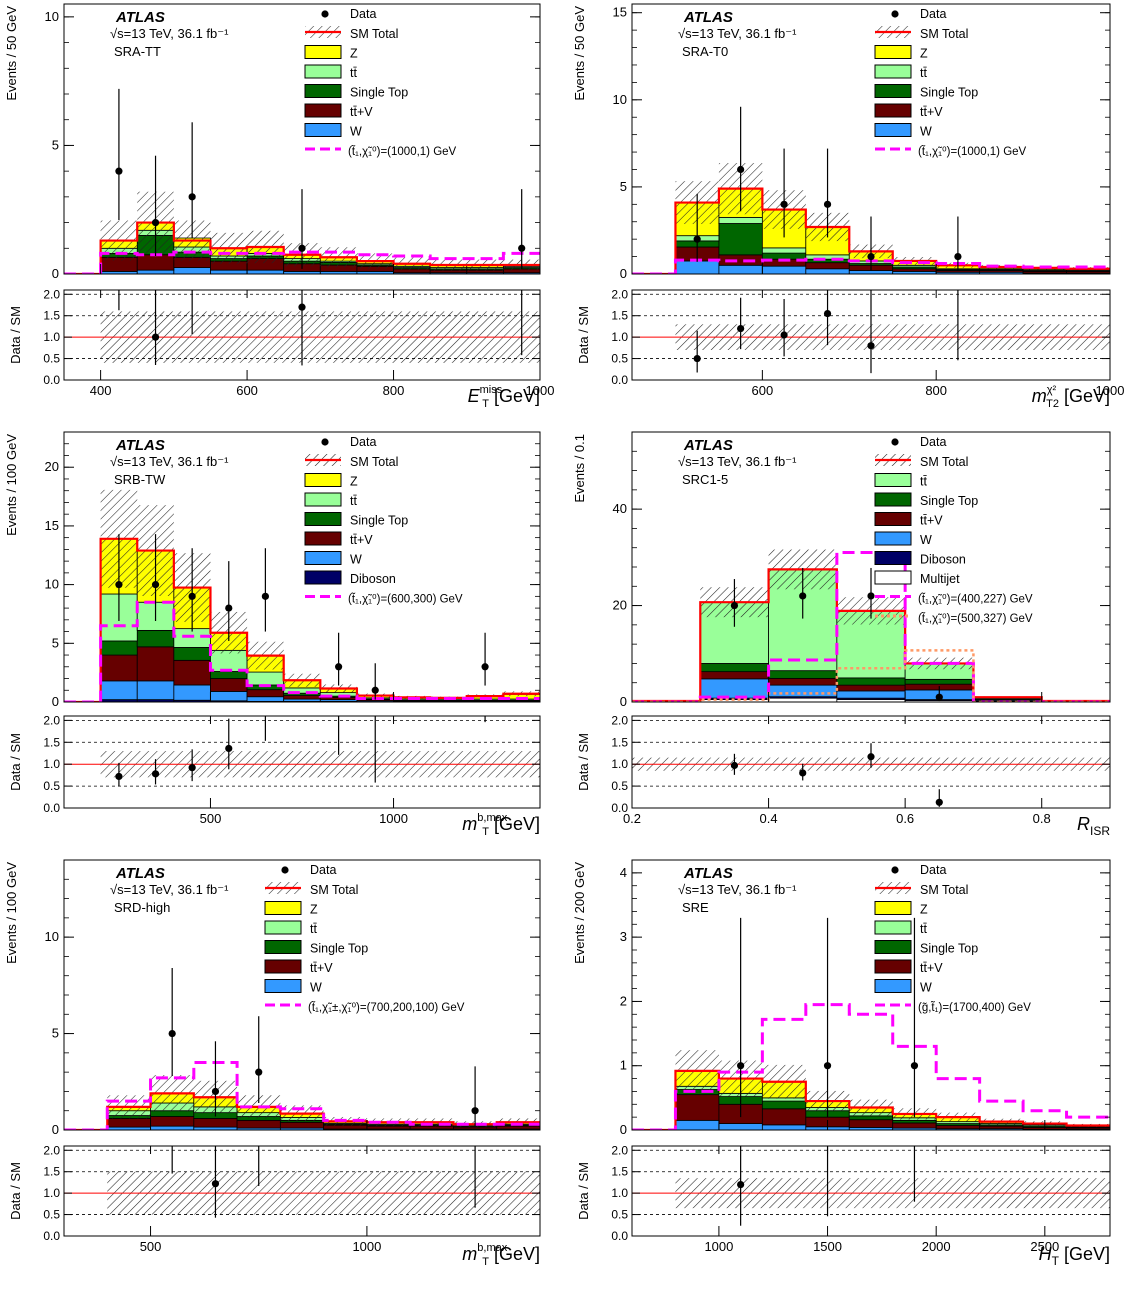  What do you see at coordinates (302, 596) in the screenshot?
I see `main-plot` at bounding box center [302, 596].